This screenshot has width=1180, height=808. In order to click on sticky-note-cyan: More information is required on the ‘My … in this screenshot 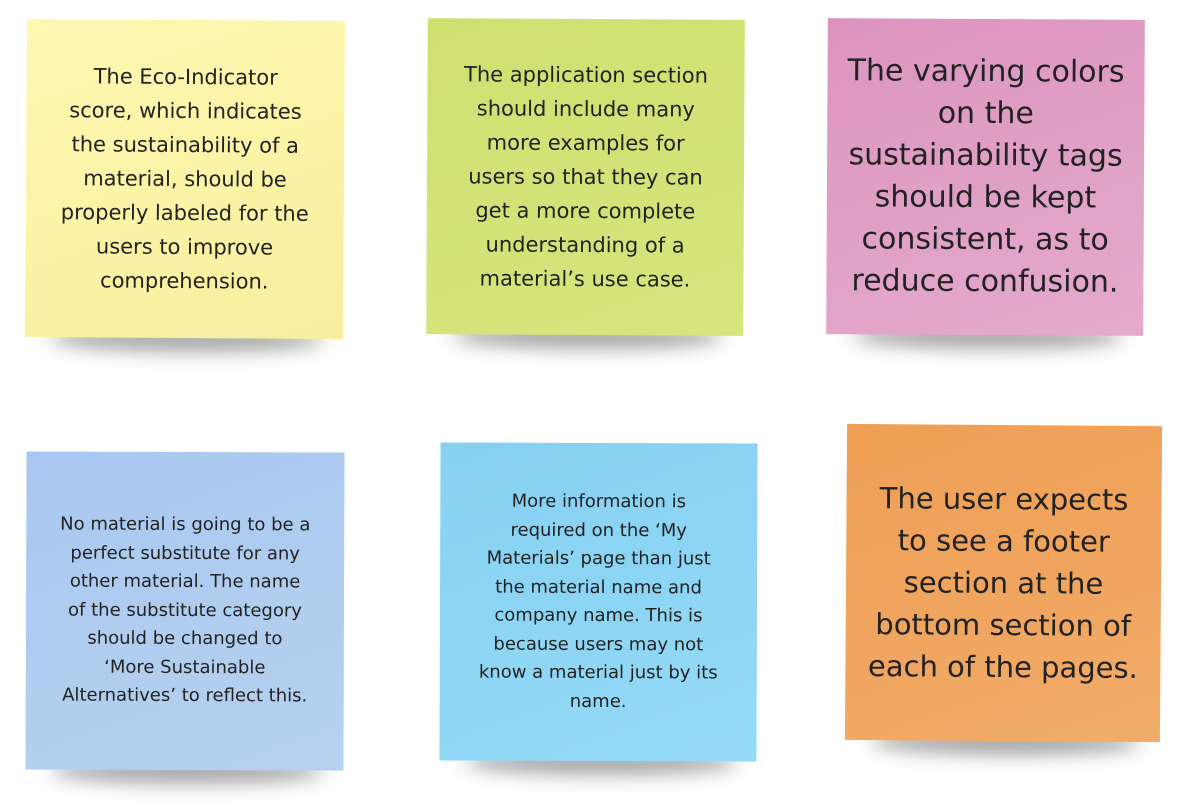, I will do `click(598, 602)`.